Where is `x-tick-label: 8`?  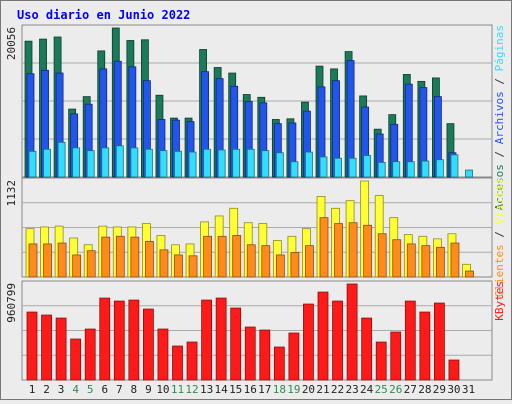
x-tick-label: 8 is located at coordinates (134, 389).